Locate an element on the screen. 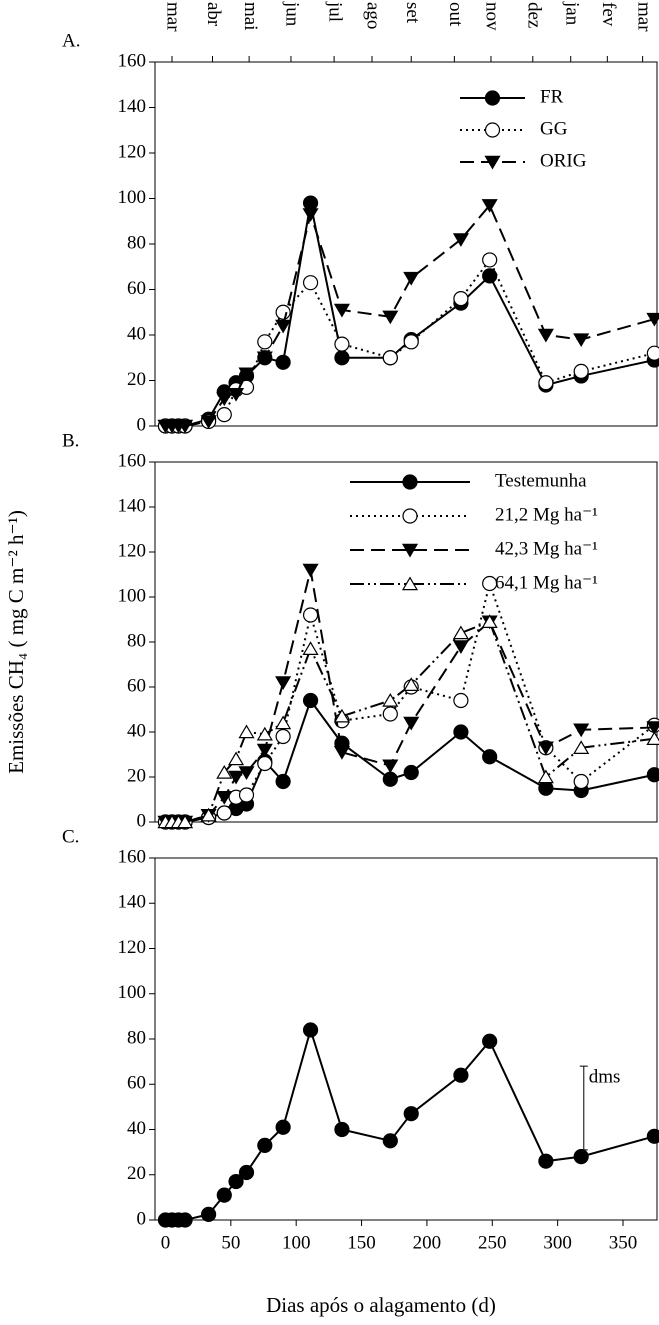 This screenshot has height=1325, width=659. legend-label: 21,2 Mg ha⁻¹ is located at coordinates (546, 514).